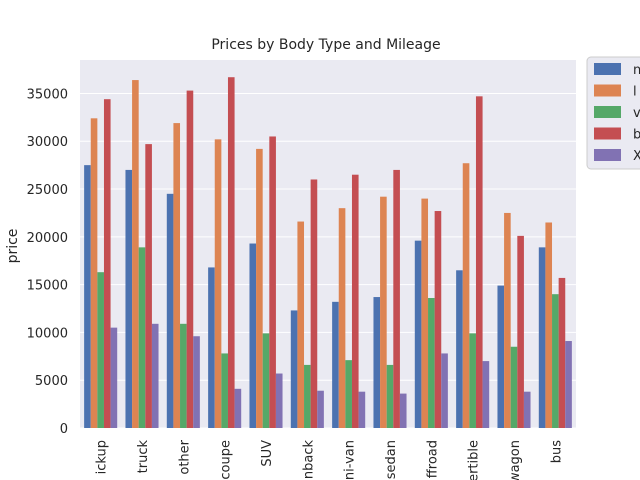 The image size is (640, 480). Describe the element at coordinates (556, 451) in the screenshot. I see `x-tick-label: bus` at that location.